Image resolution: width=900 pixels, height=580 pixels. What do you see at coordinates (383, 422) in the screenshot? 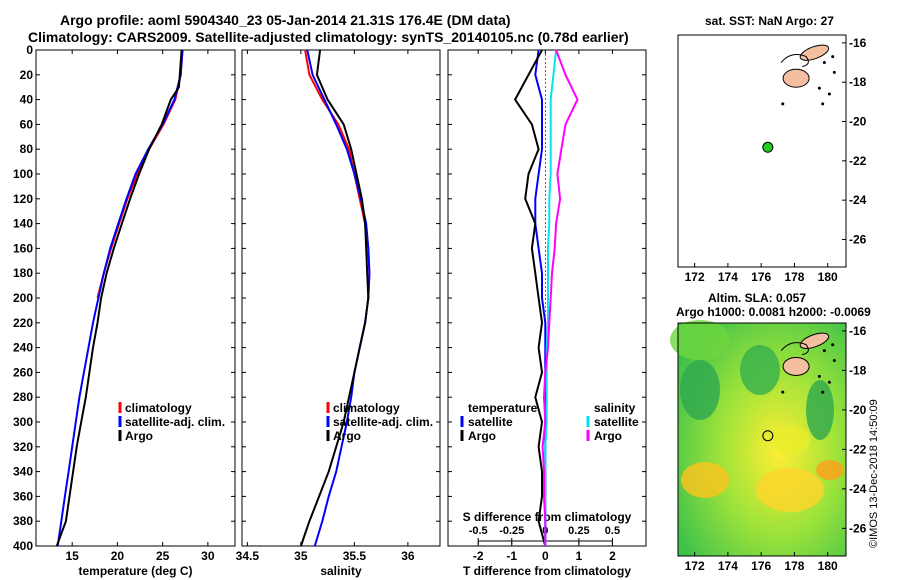
I see `legend-label: satellite-adj. clim.` at bounding box center [383, 422].